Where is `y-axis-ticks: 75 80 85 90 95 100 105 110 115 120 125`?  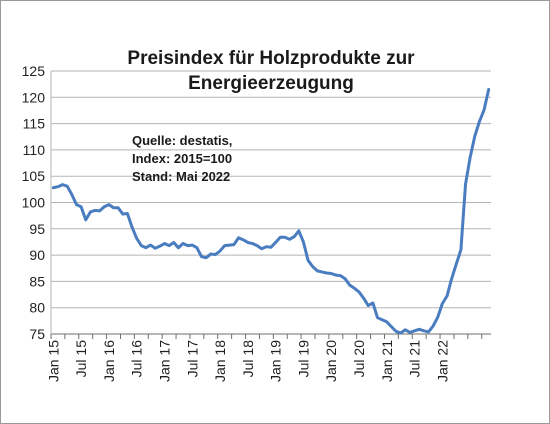
y-axis-ticks: 75 80 85 90 95 100 105 110 115 120 125 is located at coordinates (34, 202).